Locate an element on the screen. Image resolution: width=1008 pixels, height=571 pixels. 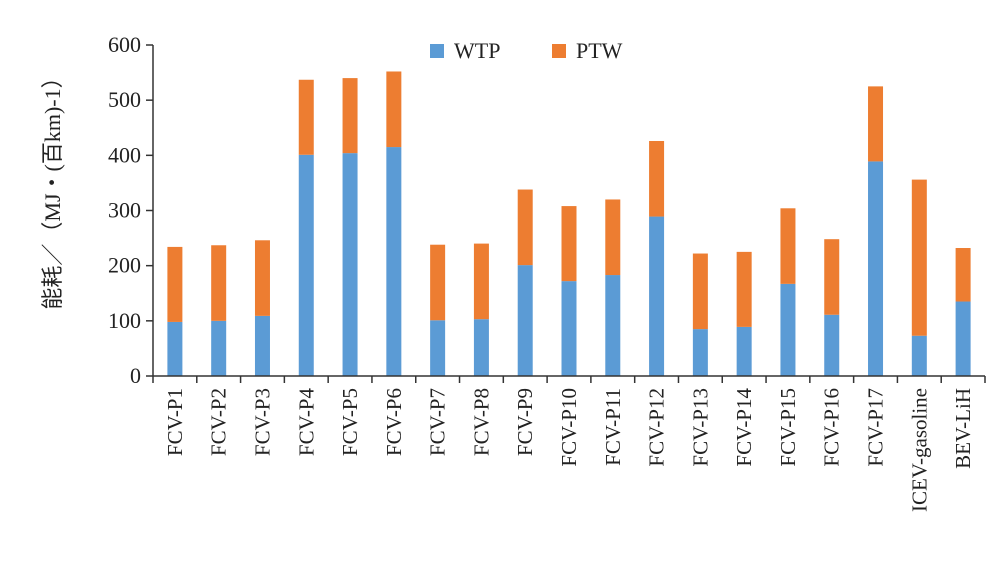
bar-ptw-fcv-p12 is located at coordinates (657, 178).